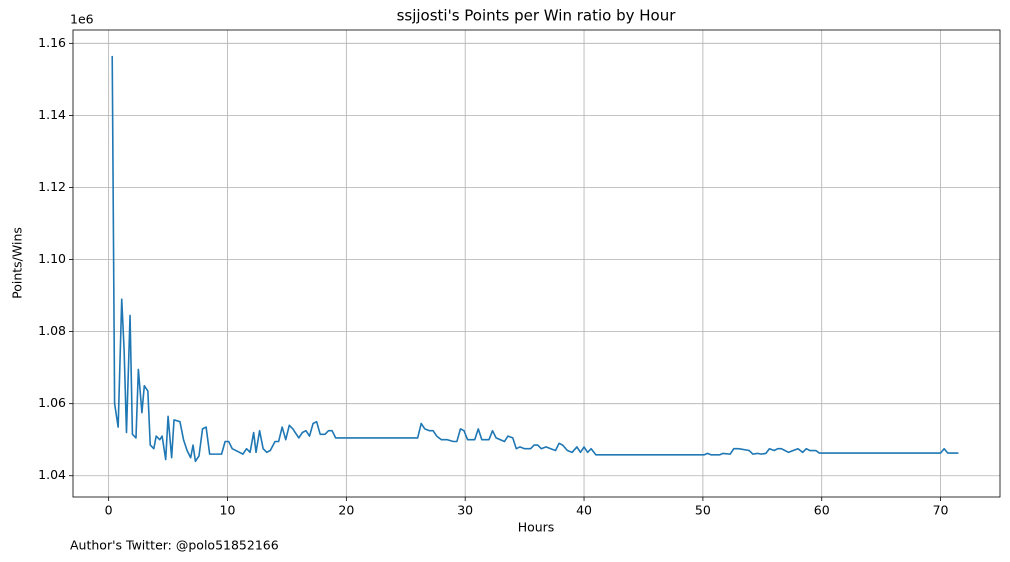 This screenshot has height=562, width=1010. Describe the element at coordinates (109, 510) in the screenshot. I see `x-tick-label: 0` at that location.